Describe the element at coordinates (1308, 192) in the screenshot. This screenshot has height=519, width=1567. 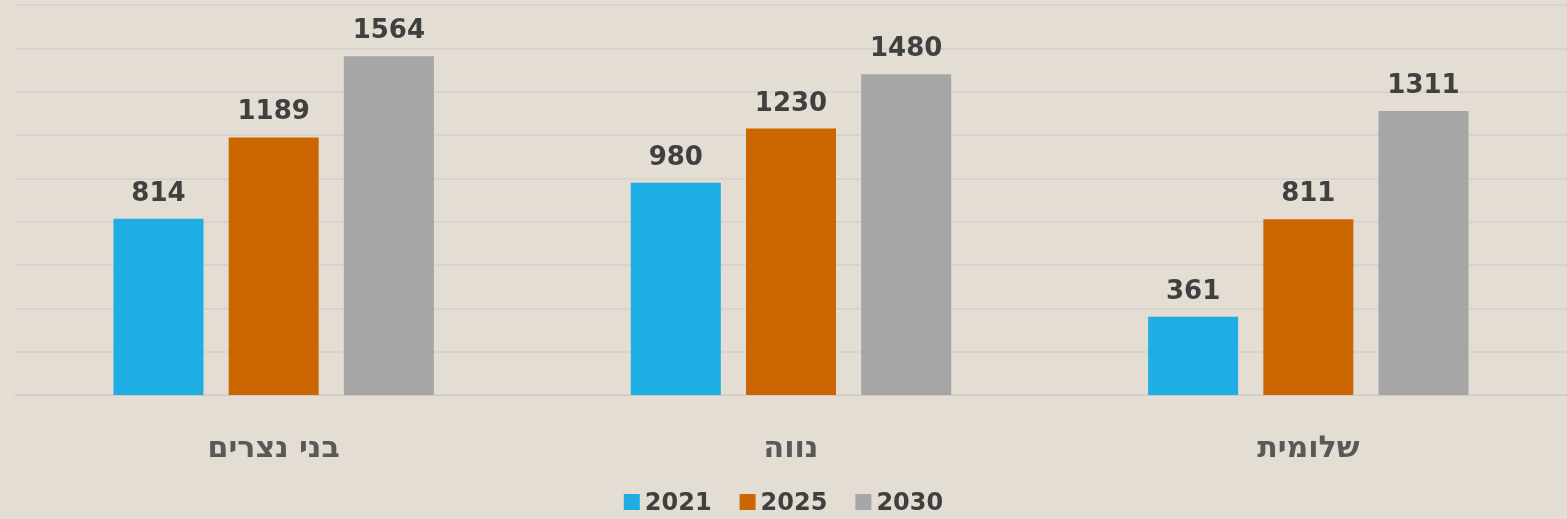
I see `data-label: 811` at that location.